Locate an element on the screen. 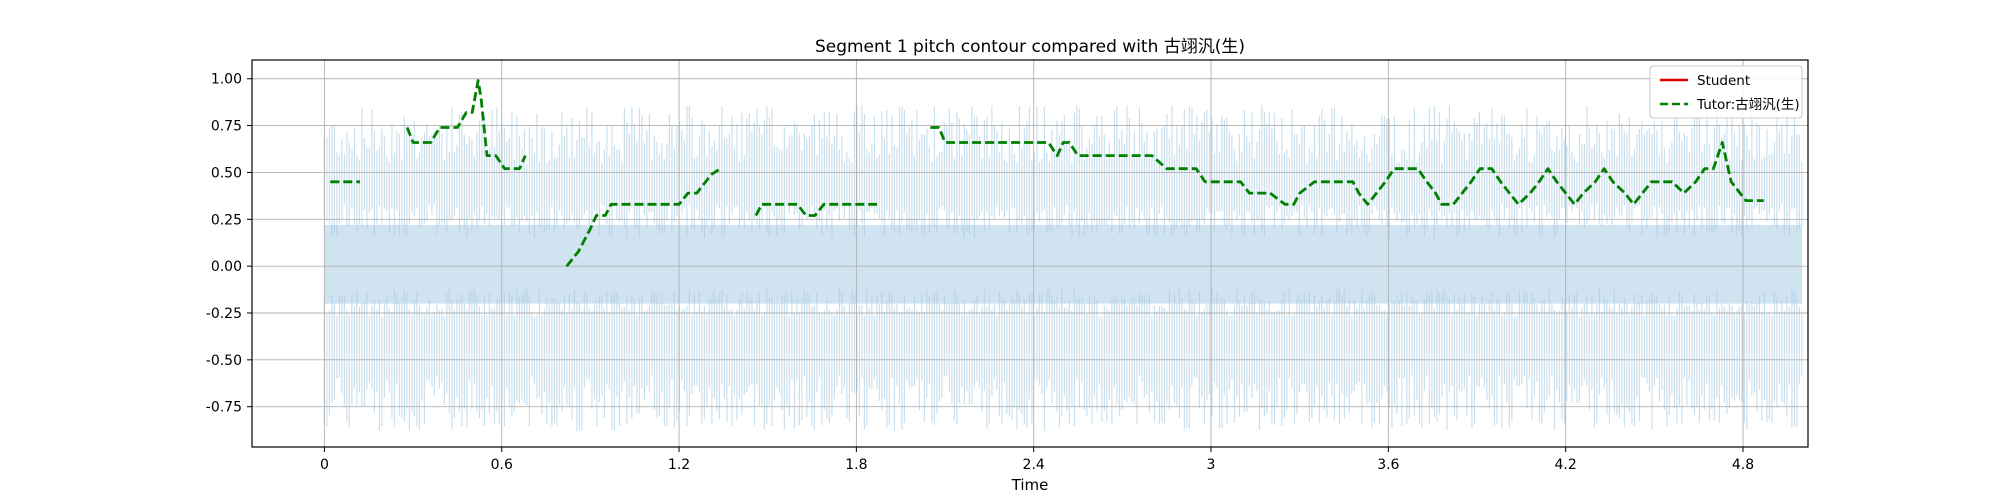  legend-label-tutor: Tutor:古翊汎(生) is located at coordinates (1748, 105).